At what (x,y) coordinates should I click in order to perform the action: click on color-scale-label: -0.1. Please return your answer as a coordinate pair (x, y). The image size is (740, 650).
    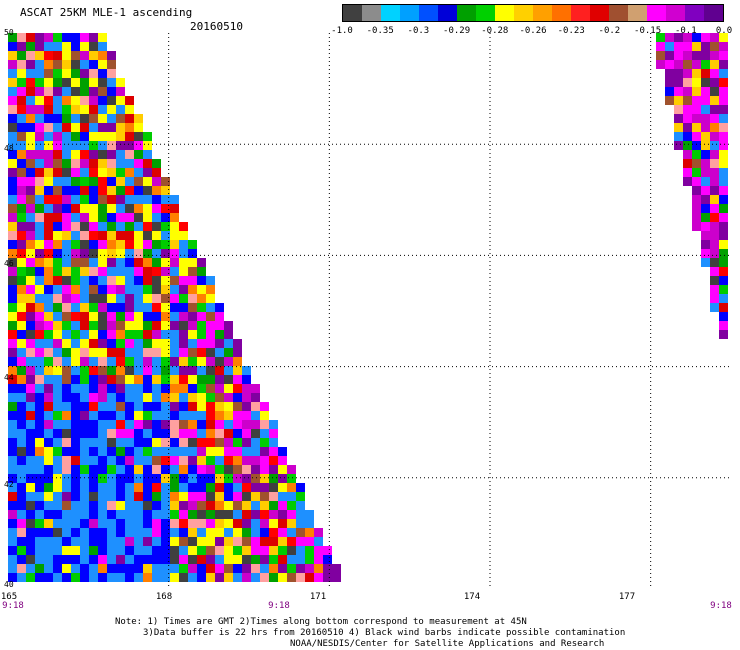
    Looking at the image, I should click on (685, 31).